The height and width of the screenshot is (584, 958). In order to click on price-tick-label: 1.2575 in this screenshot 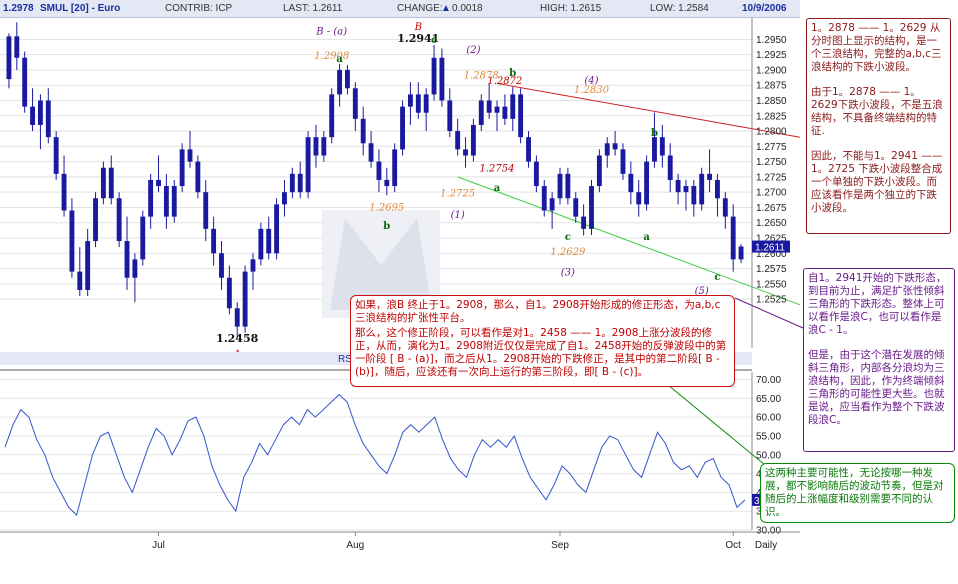, I will do `click(771, 269)`.